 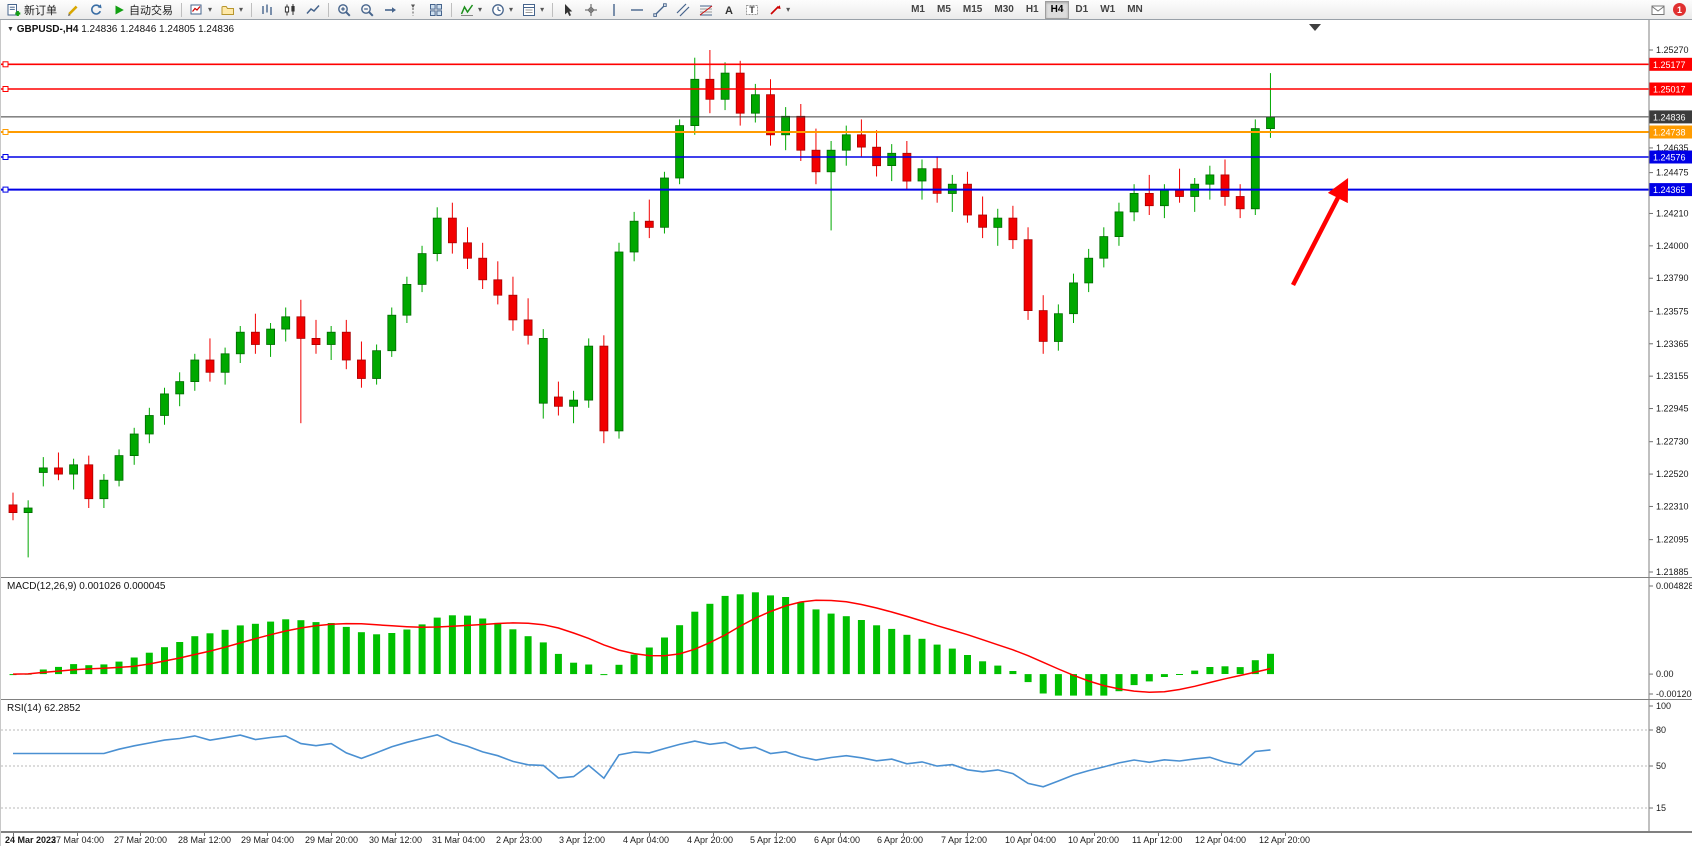 What do you see at coordinates (142, 10) in the screenshot?
I see `auto-trading-button: 自动交易` at bounding box center [142, 10].